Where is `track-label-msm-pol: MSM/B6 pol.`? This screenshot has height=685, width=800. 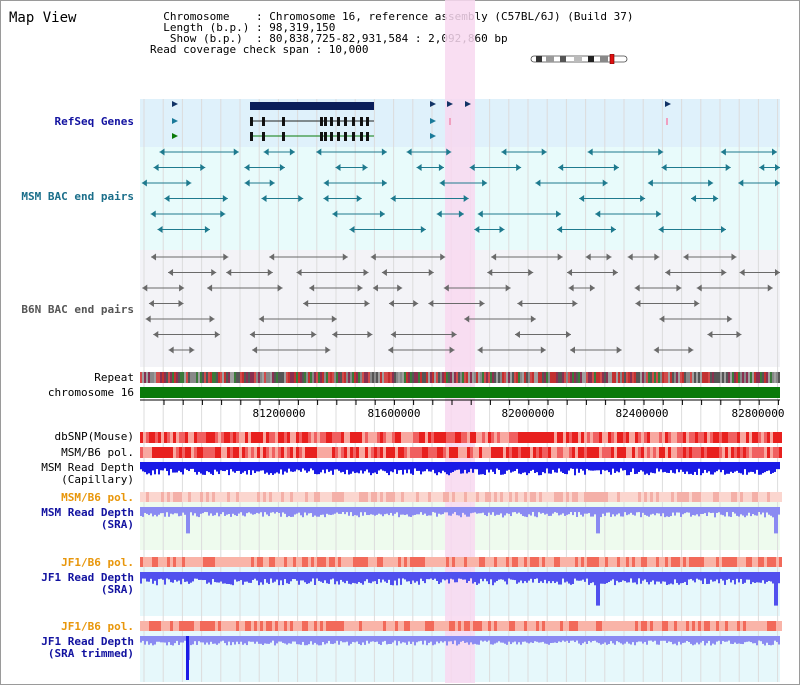 track-label-msm-pol: MSM/B6 pol. is located at coordinates (97, 452).